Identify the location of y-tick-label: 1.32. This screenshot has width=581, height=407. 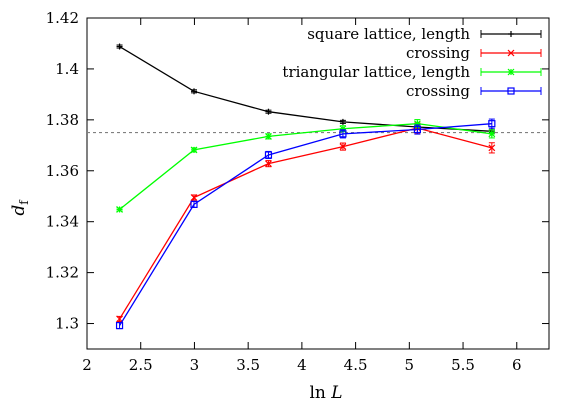
(62, 273).